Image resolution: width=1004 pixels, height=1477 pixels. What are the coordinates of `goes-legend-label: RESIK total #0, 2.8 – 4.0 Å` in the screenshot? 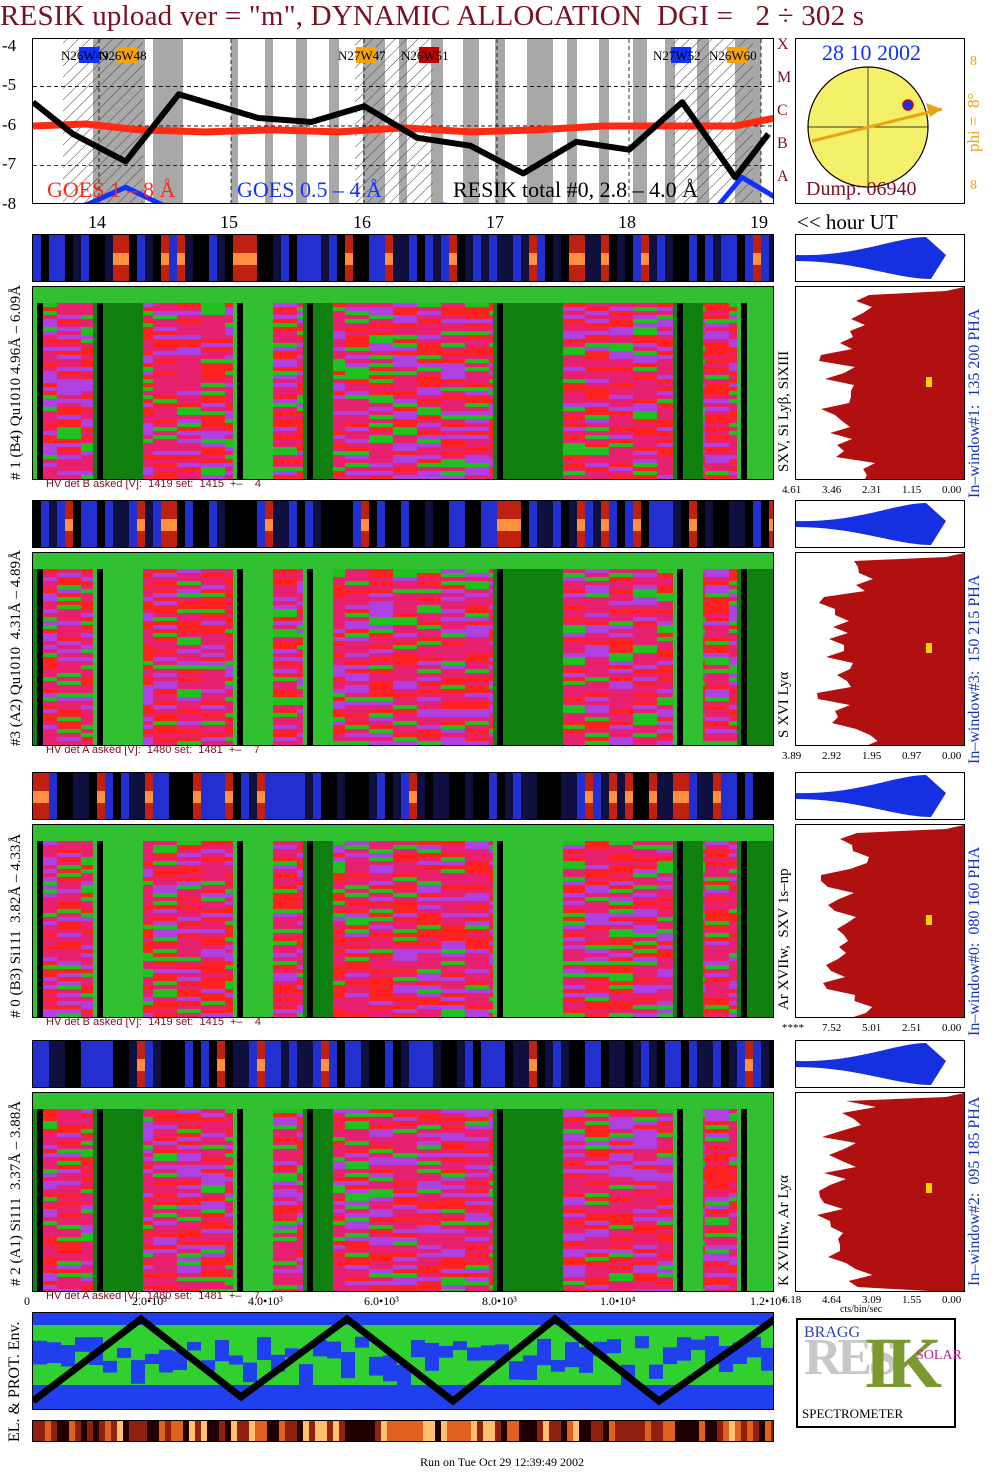 It's located at (575, 189).